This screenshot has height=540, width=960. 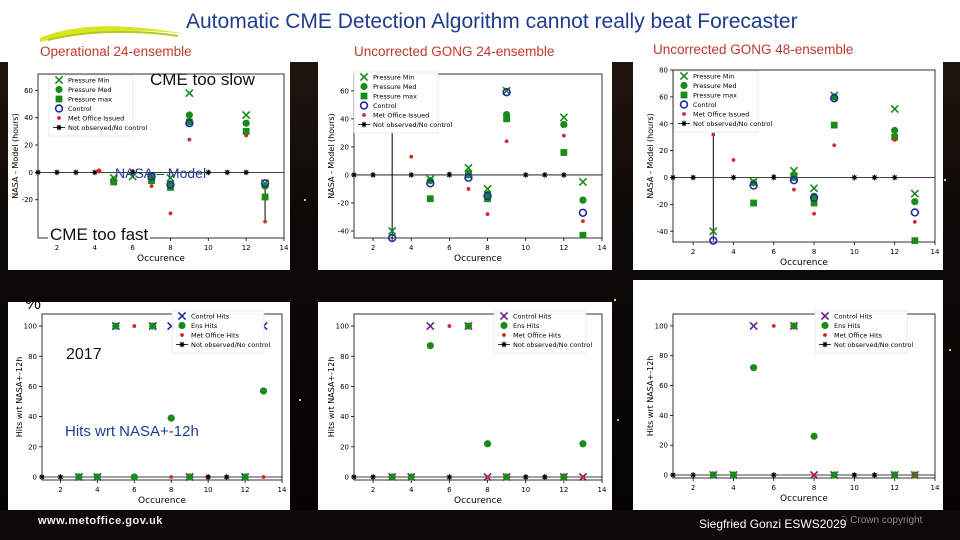 I want to click on y-tick-label: 100, so click(x=661, y=326).